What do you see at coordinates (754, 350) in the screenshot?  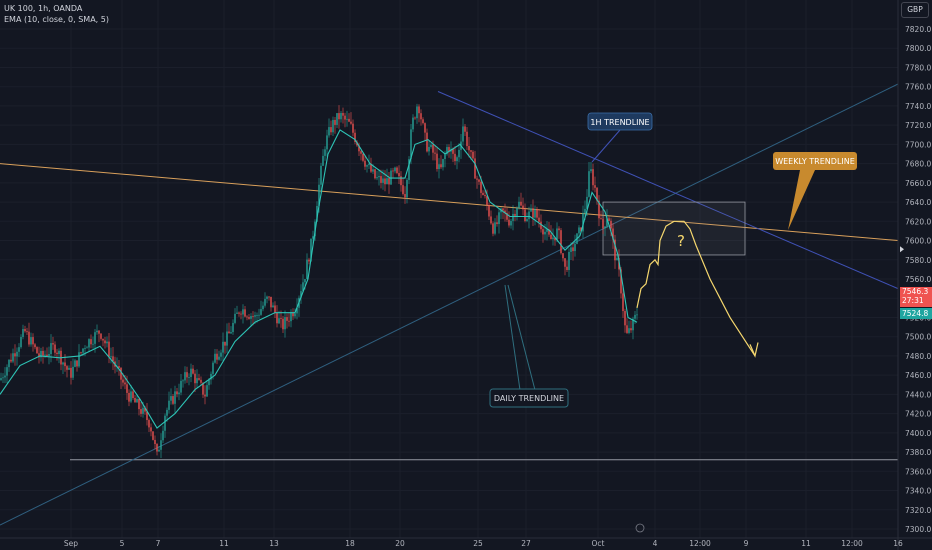 I see `projection-arrowhead` at bounding box center [754, 350].